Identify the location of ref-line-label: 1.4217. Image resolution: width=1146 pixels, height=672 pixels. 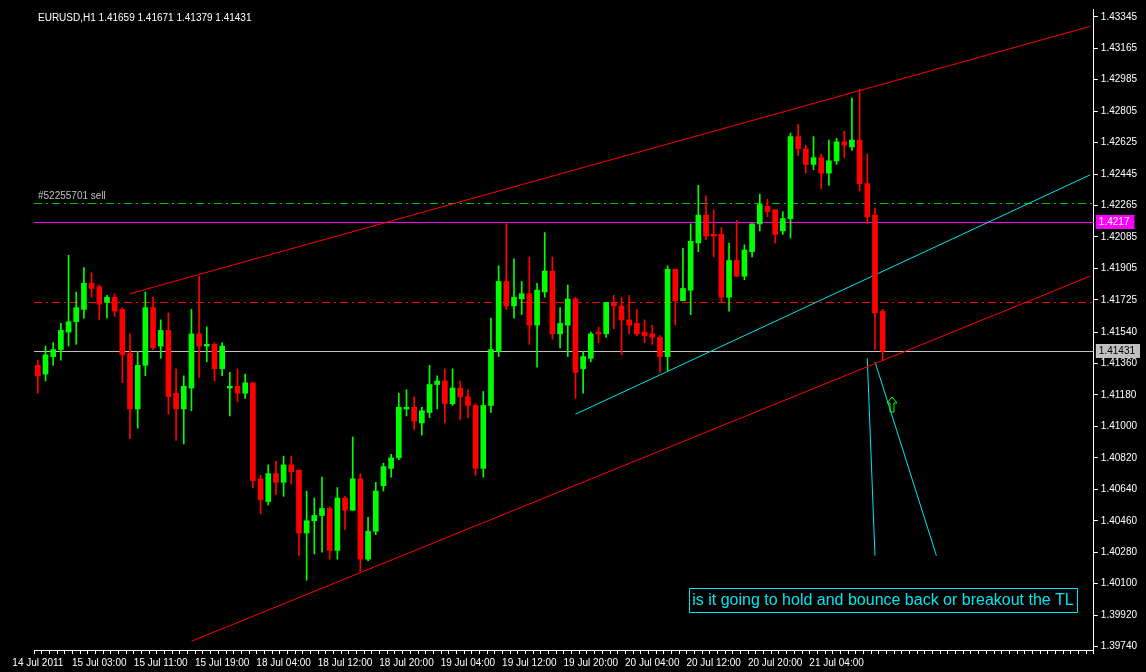
(1114, 221).